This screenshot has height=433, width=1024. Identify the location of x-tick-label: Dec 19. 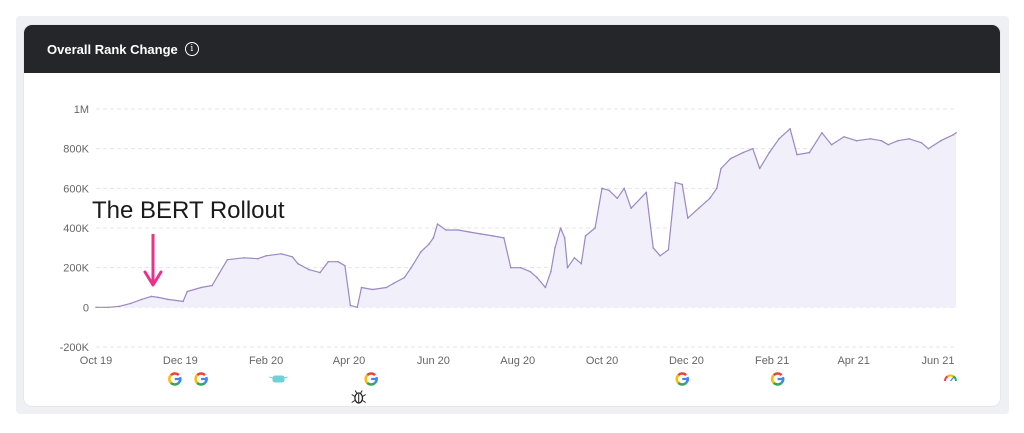
(180, 361).